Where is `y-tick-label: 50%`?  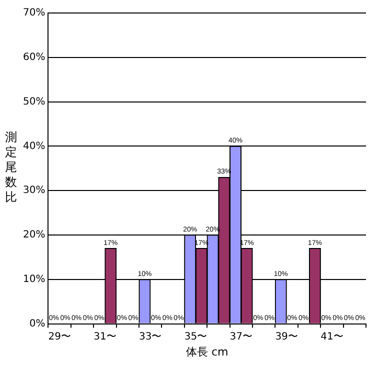 y-tick-label: 50% is located at coordinates (34, 102).